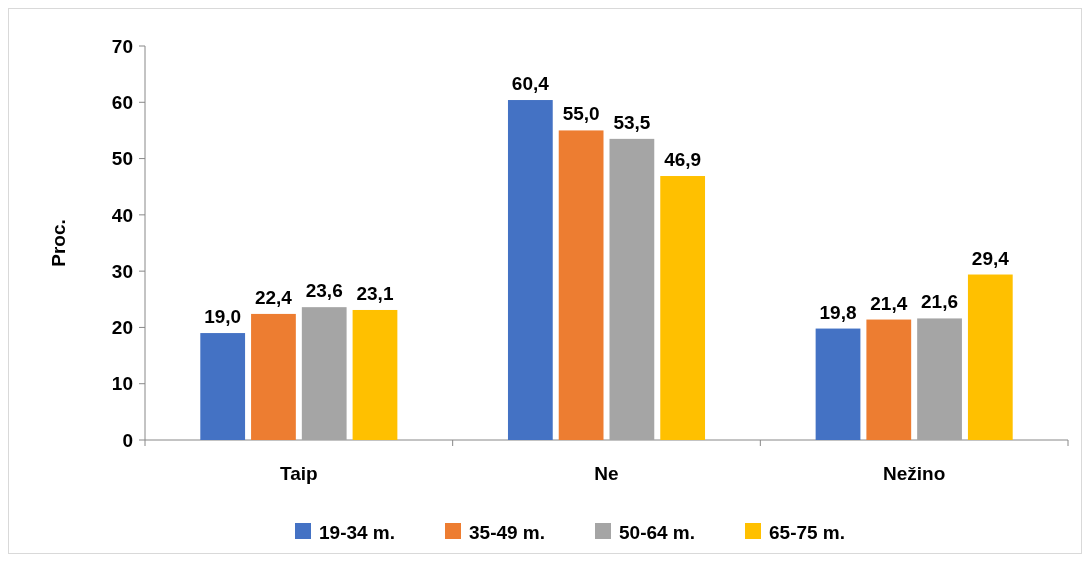 The width and height of the screenshot is (1090, 562). What do you see at coordinates (375, 293) in the screenshot?
I see `data-label: 23,1` at bounding box center [375, 293].